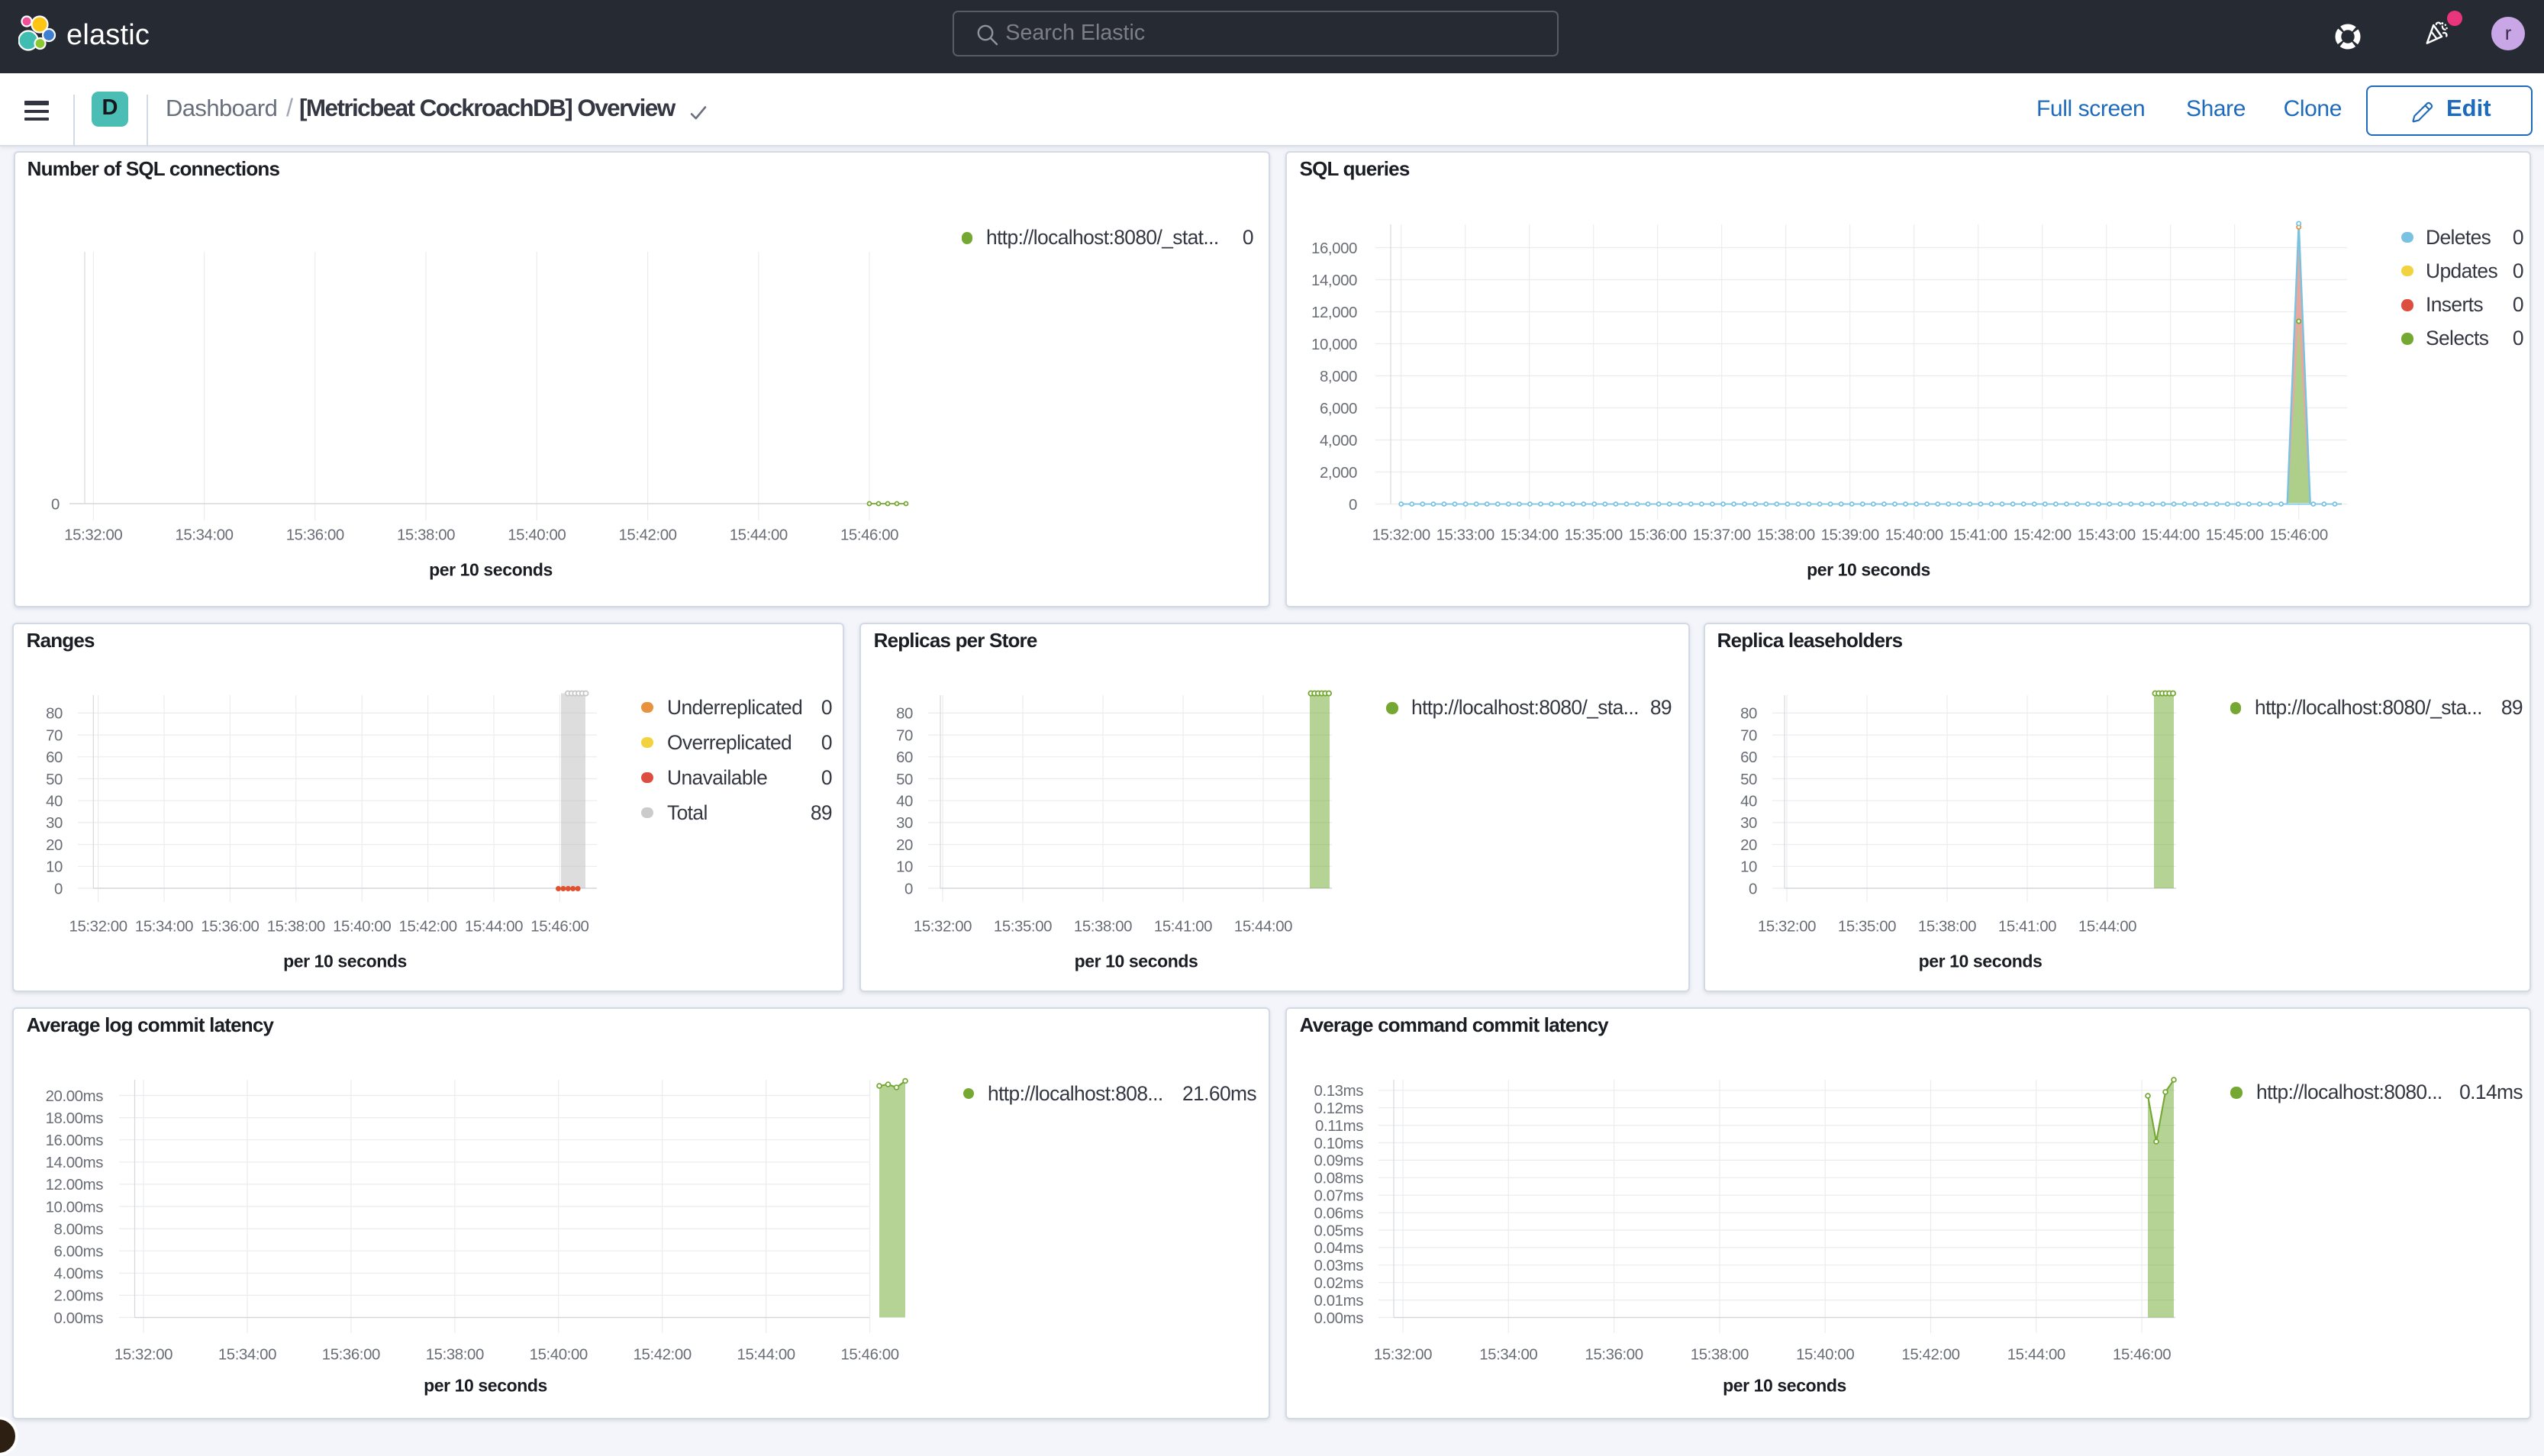 The image size is (2544, 1456). I want to click on svg-text: 0.07ms, so click(1339, 1196).